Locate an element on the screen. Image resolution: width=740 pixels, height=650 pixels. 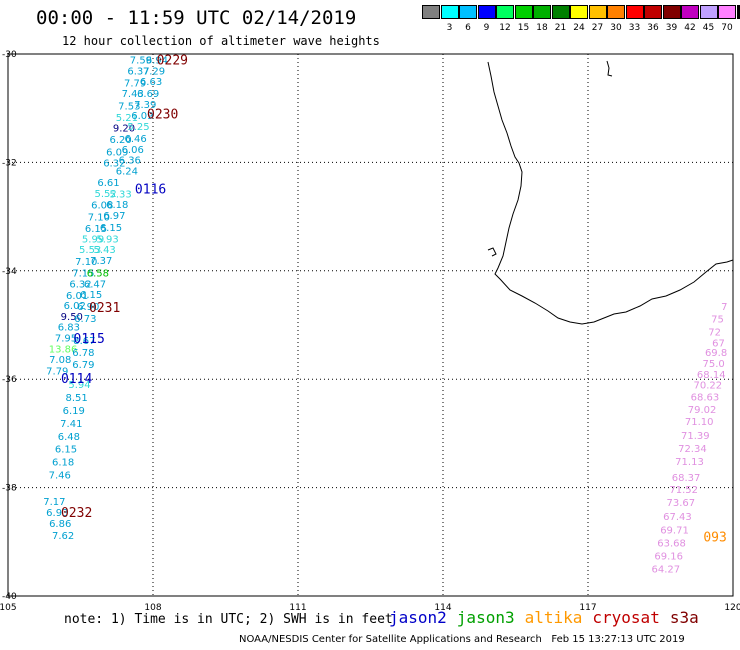
wave-height-label: 7.39 is located at coordinates (145, 105).